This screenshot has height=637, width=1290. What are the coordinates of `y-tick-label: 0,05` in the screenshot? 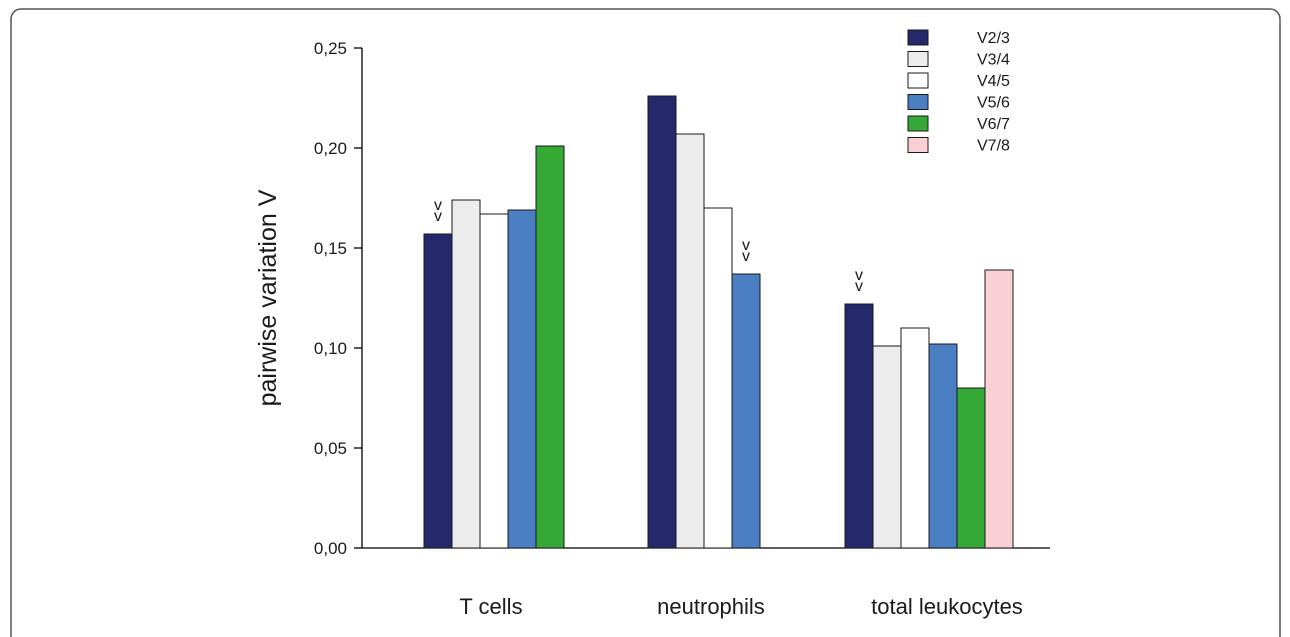 It's located at (330, 448).